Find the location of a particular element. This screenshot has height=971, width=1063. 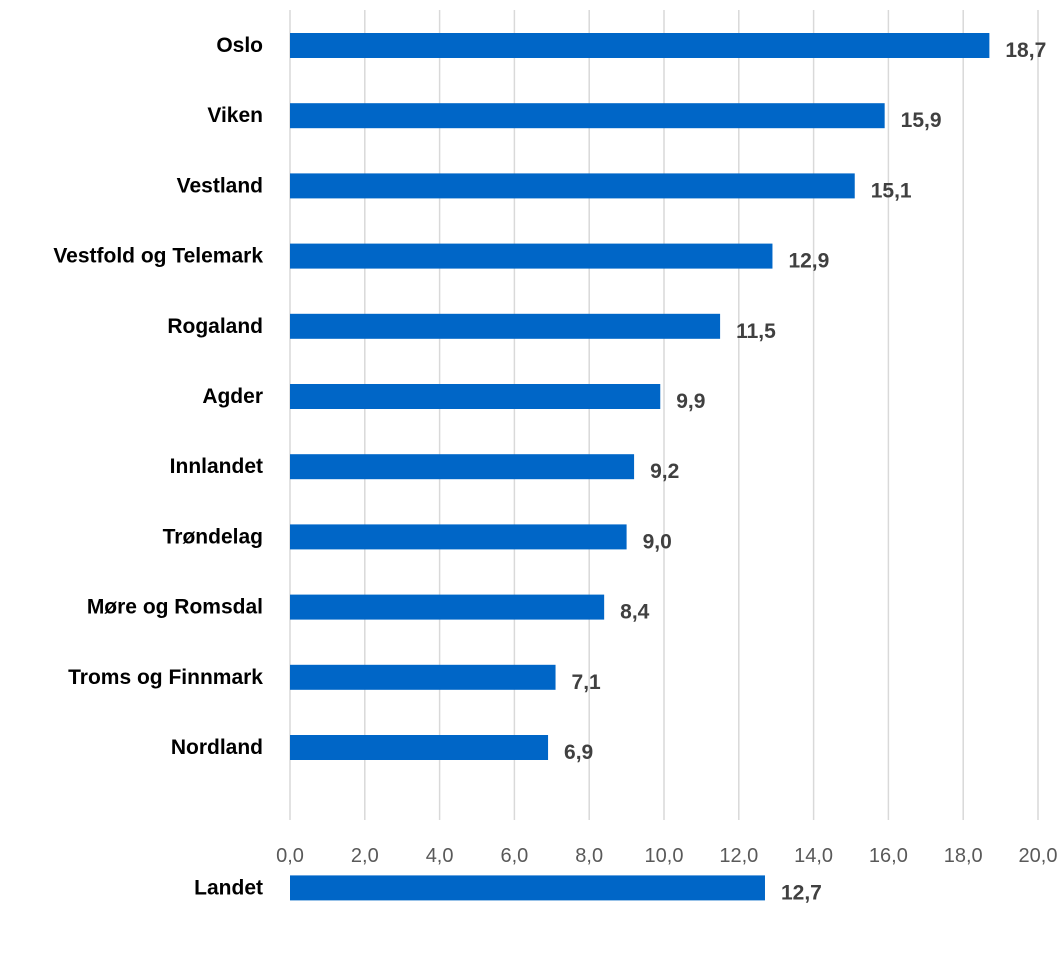

category-label: Rogaland is located at coordinates (215, 326).